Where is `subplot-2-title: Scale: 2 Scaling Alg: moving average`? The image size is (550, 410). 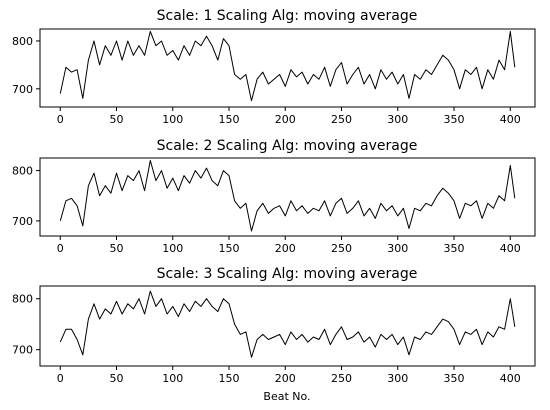 subplot-2-title: Scale: 2 Scaling Alg: moving average is located at coordinates (287, 146).